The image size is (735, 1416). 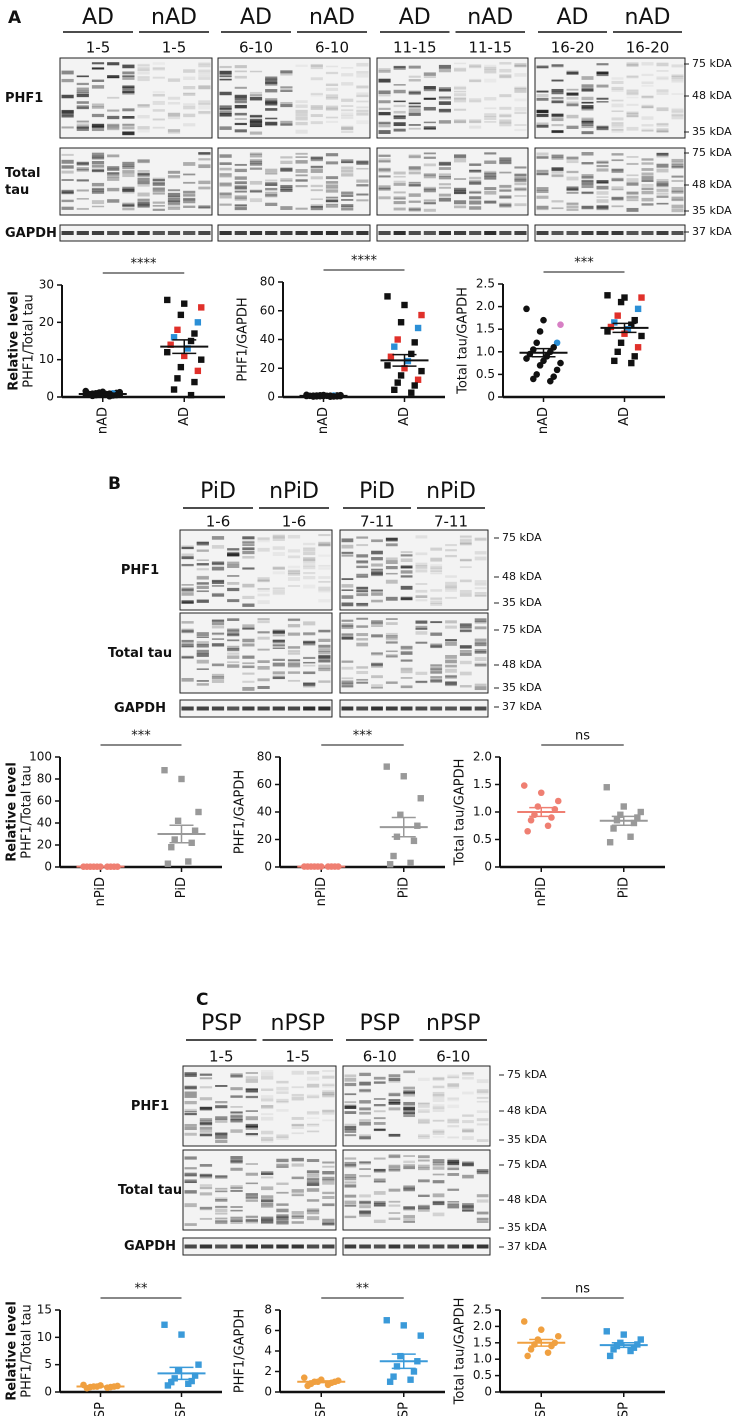 I want to click on group-lanes: 11-15, so click(x=415, y=48).